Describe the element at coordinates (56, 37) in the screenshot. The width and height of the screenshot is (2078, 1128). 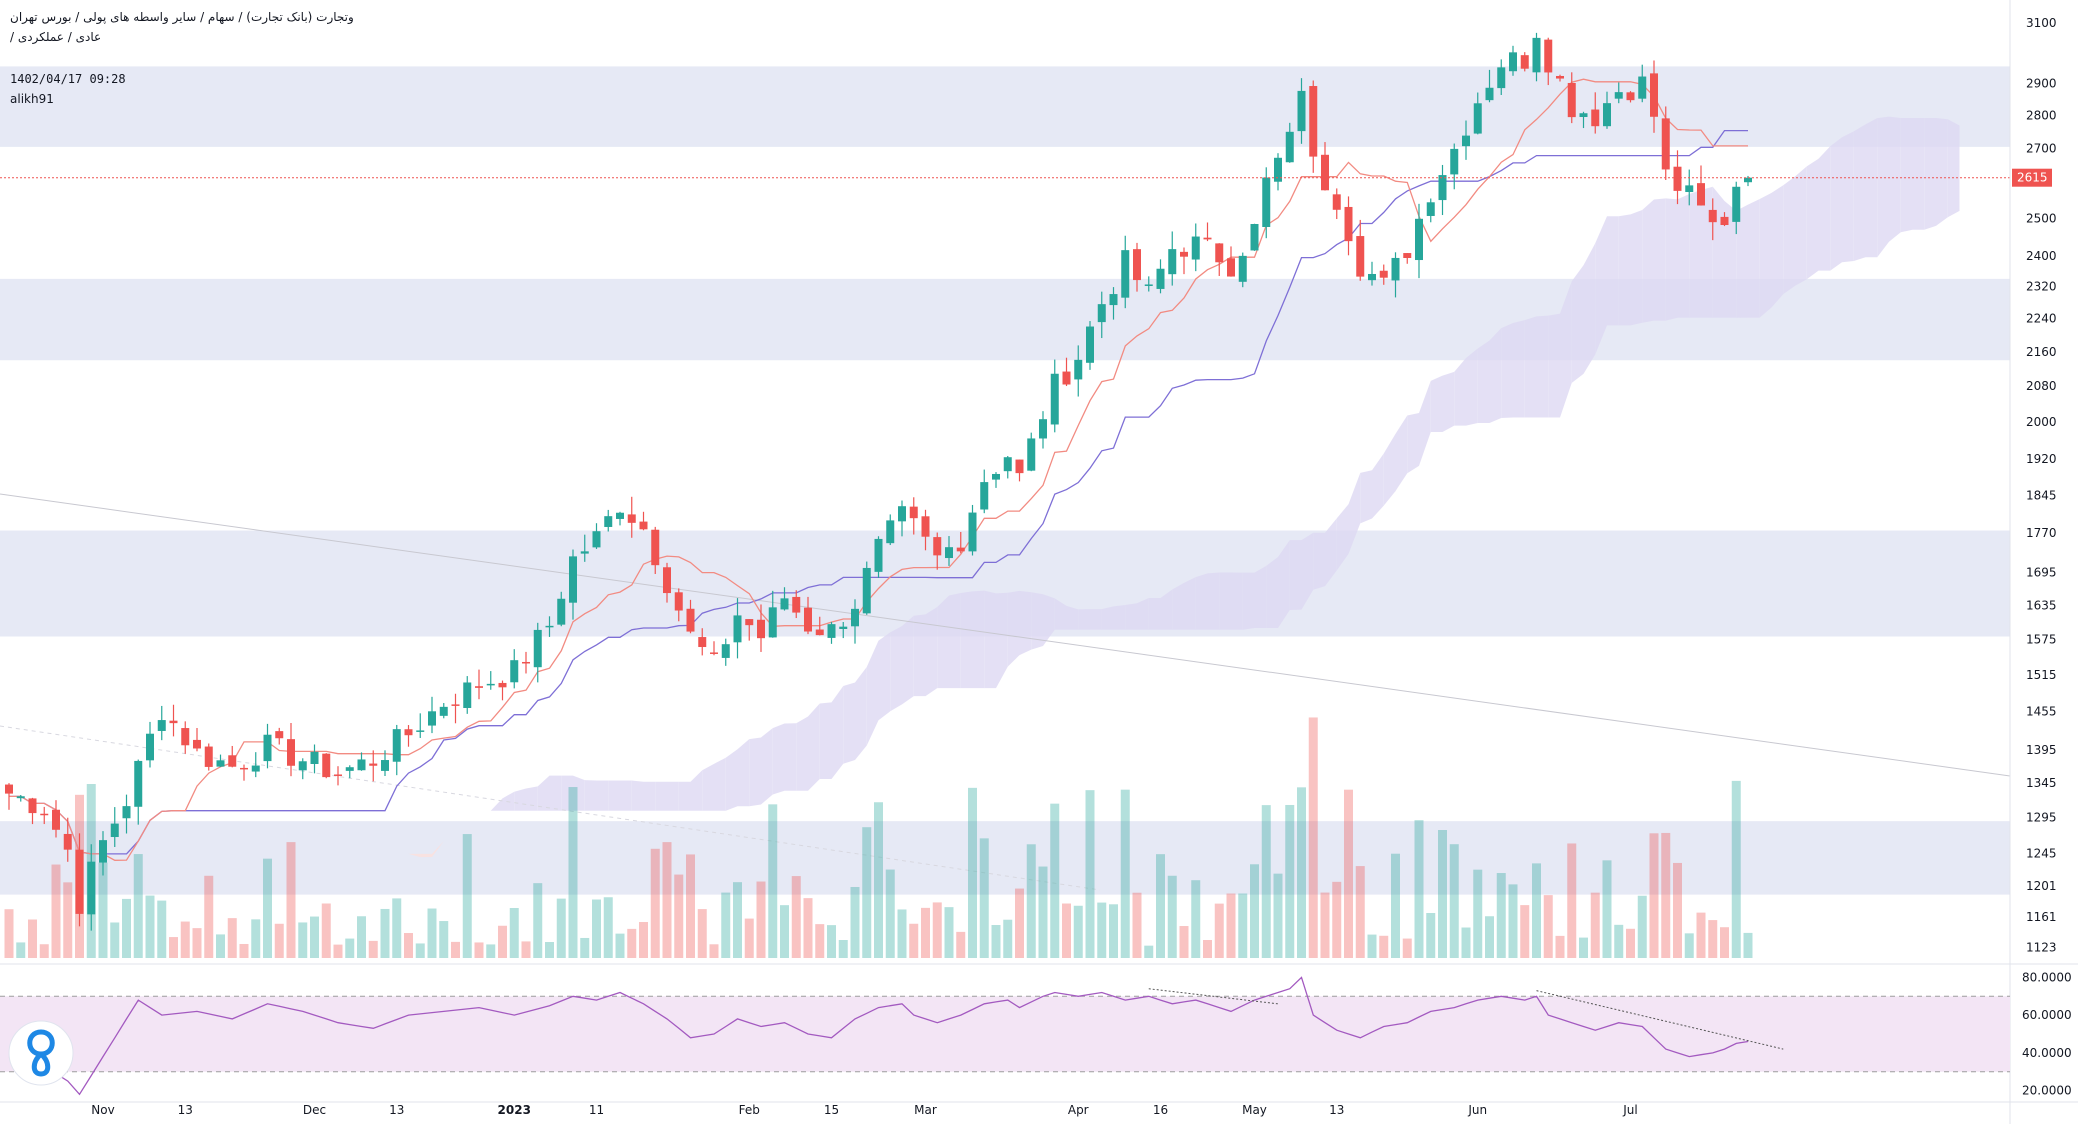
I see `symbol-meta-text: عادی / عملکردی /` at that location.